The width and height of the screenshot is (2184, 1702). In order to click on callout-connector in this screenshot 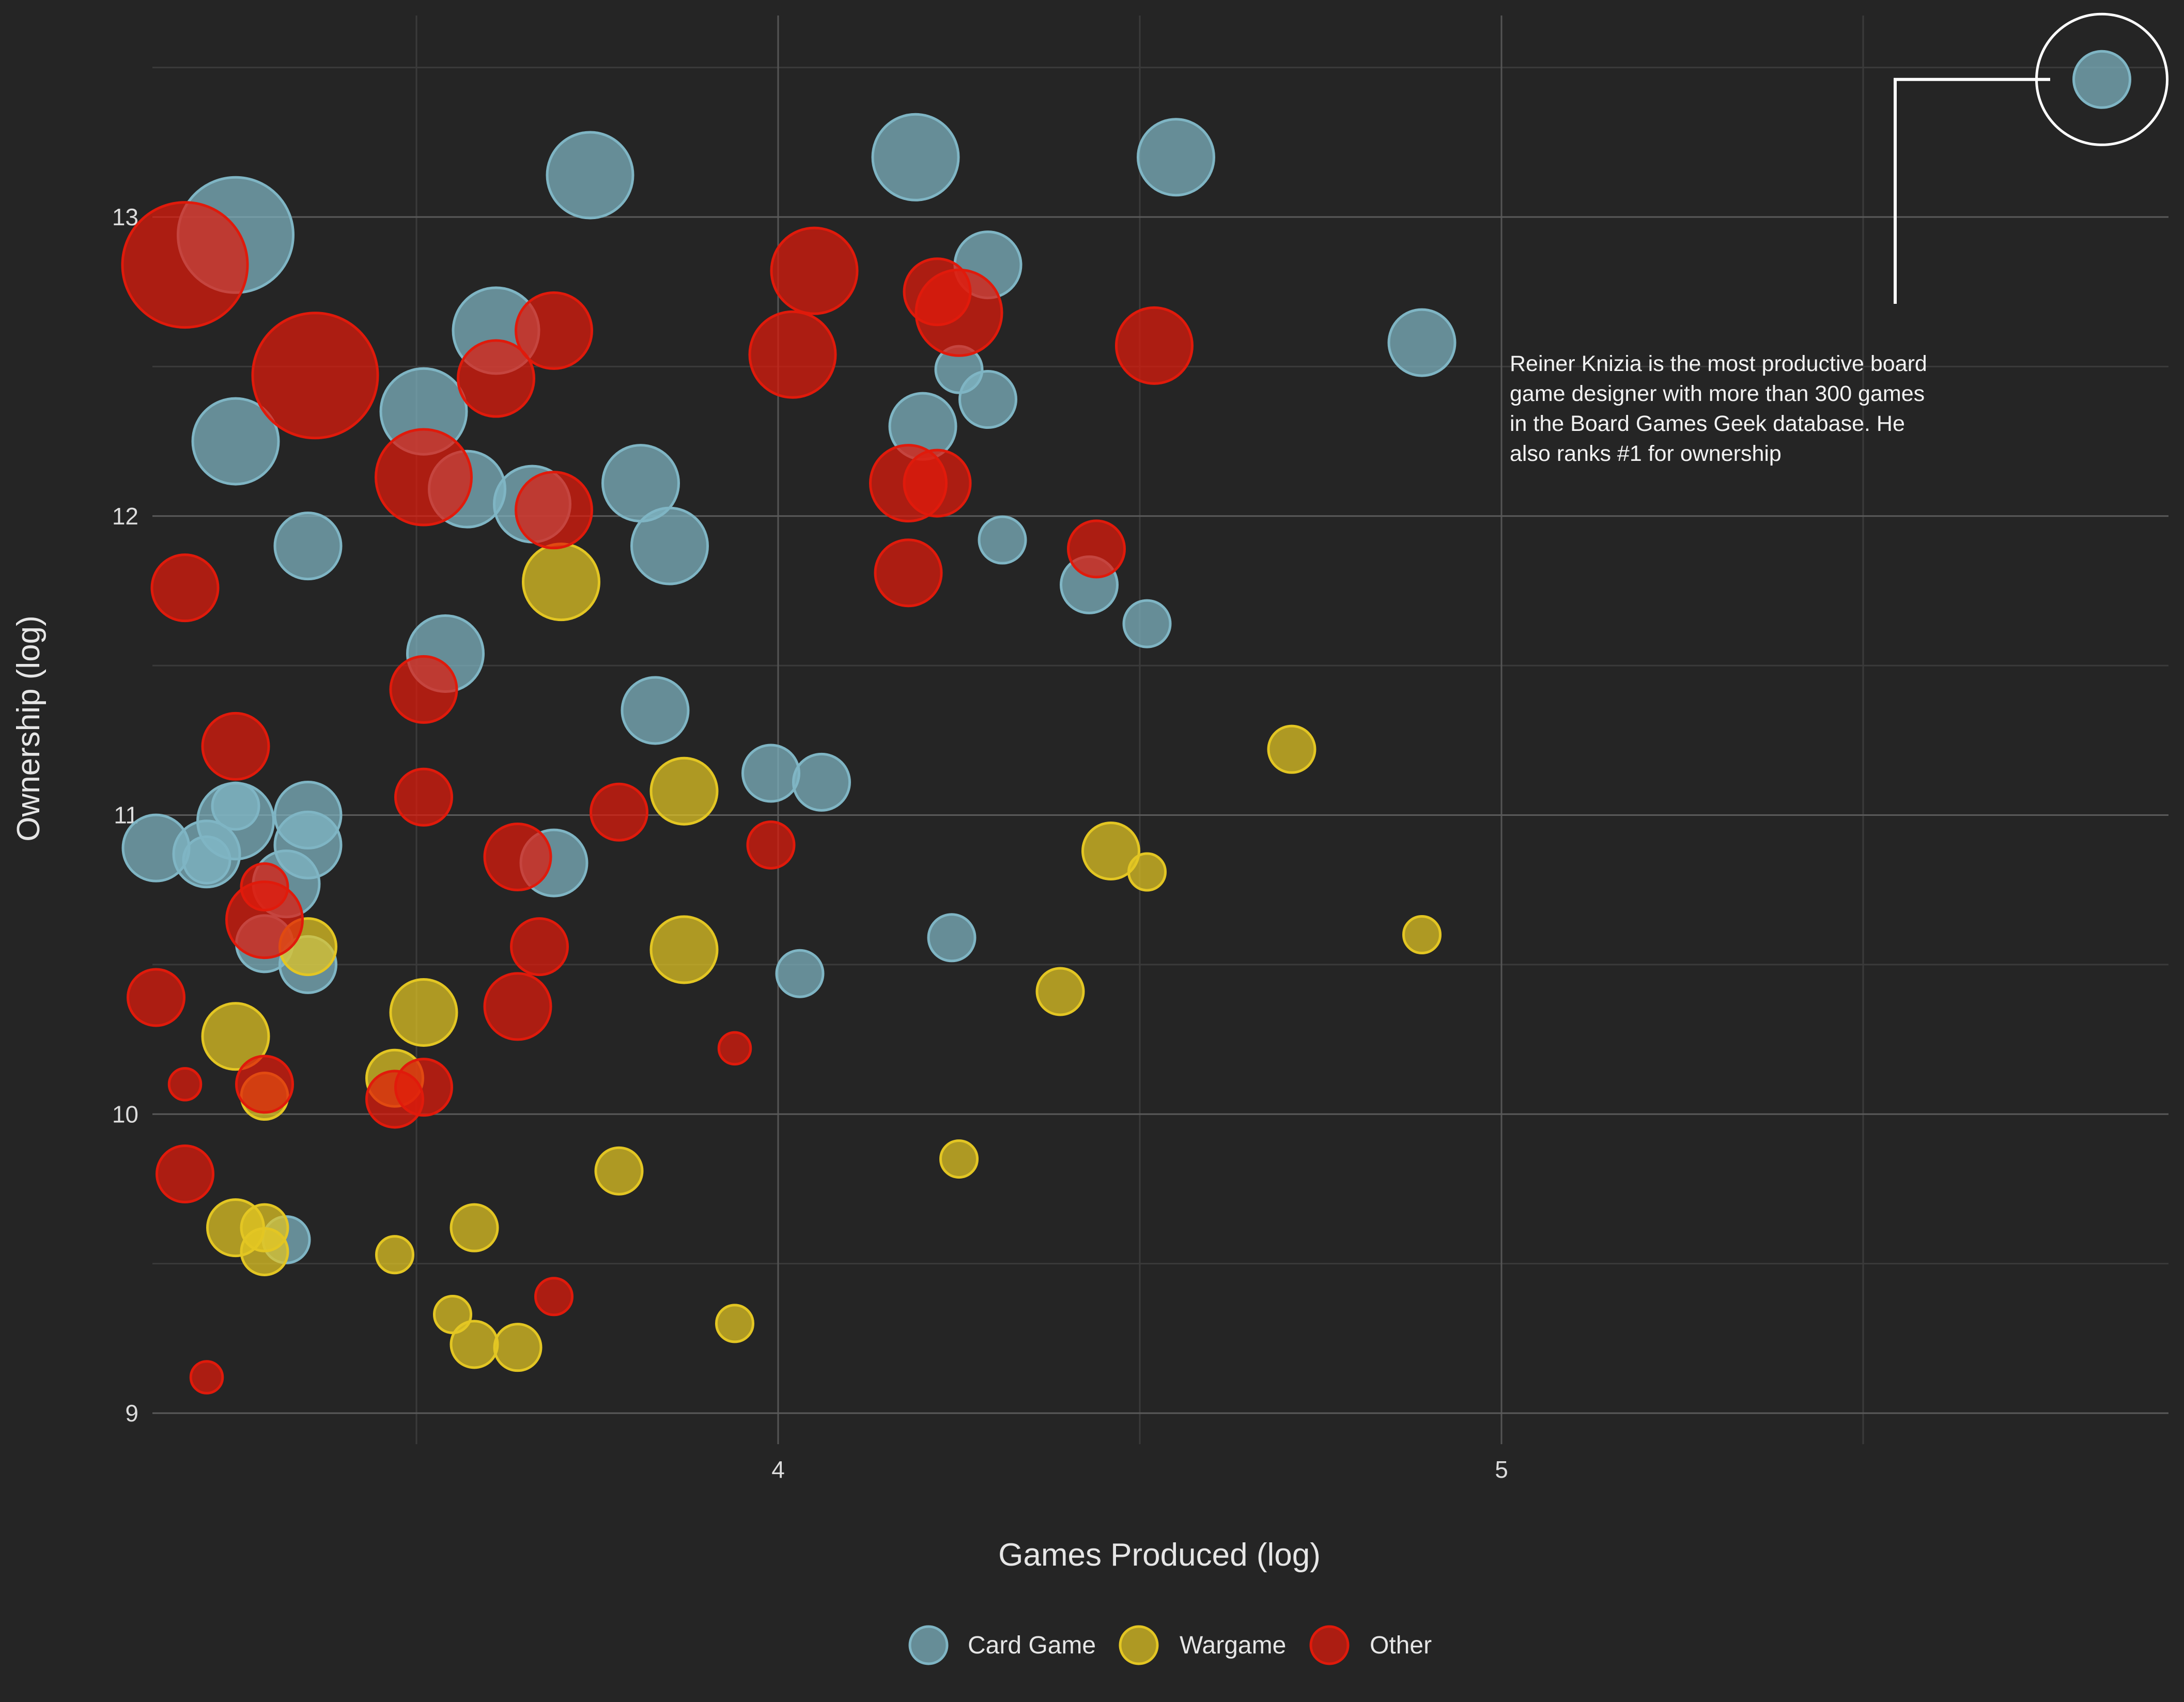, I will do `click(1972, 191)`.